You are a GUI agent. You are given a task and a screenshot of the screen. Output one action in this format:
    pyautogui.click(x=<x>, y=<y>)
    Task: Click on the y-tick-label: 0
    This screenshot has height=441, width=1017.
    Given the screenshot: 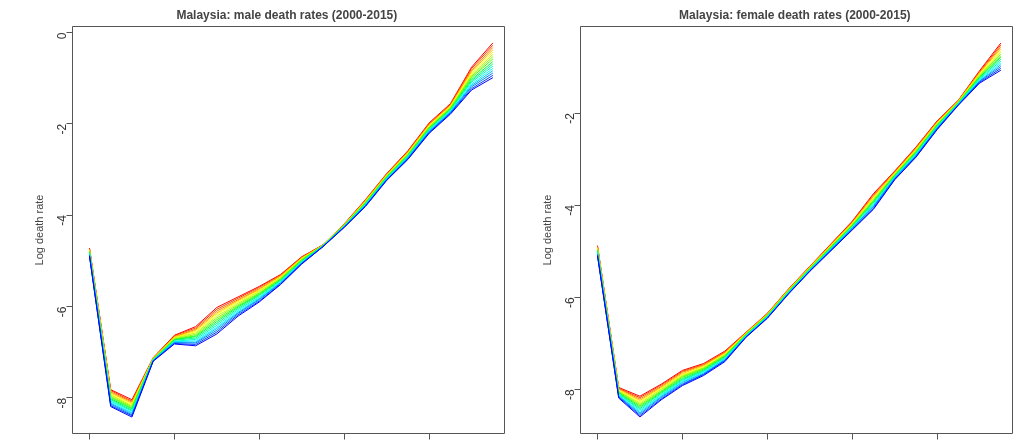 What is the action you would take?
    pyautogui.click(x=62, y=36)
    